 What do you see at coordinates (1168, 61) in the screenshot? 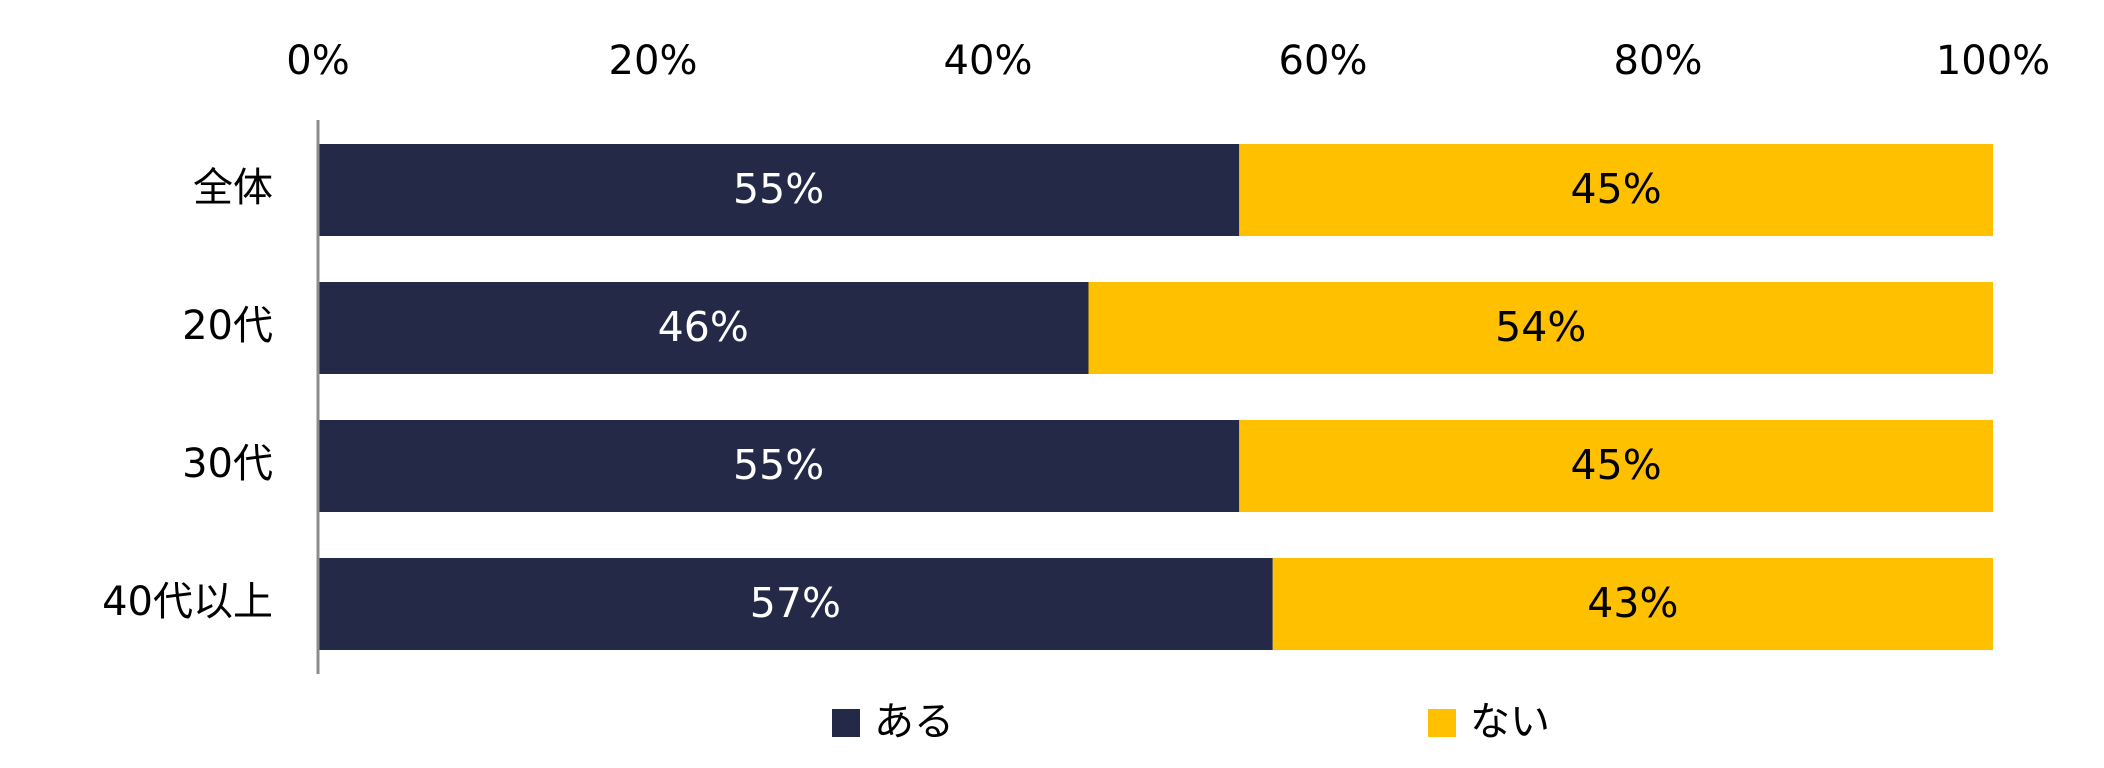
I see `x-axis-ticks: 0% 20% 40% 60% 80% 100%` at bounding box center [1168, 61].